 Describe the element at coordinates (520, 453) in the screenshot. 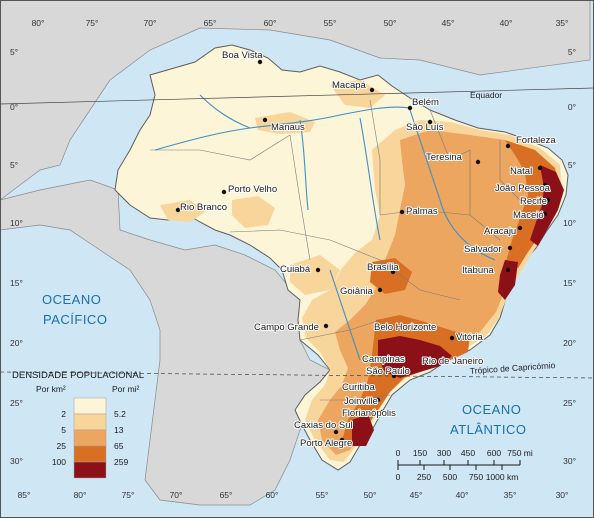

I see `scale-mile-label: 750 mi` at that location.